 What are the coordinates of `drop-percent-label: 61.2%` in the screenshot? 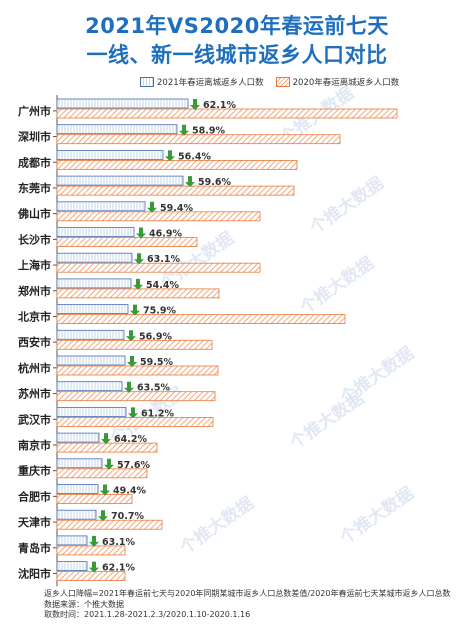 It's located at (157, 413).